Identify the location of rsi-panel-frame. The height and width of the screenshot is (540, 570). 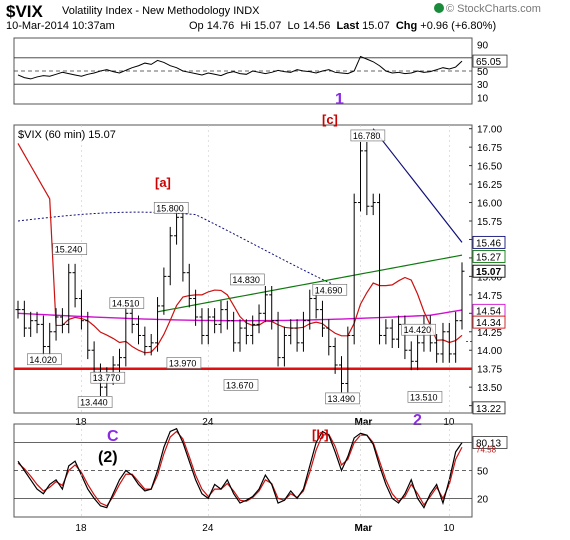
(243, 71).